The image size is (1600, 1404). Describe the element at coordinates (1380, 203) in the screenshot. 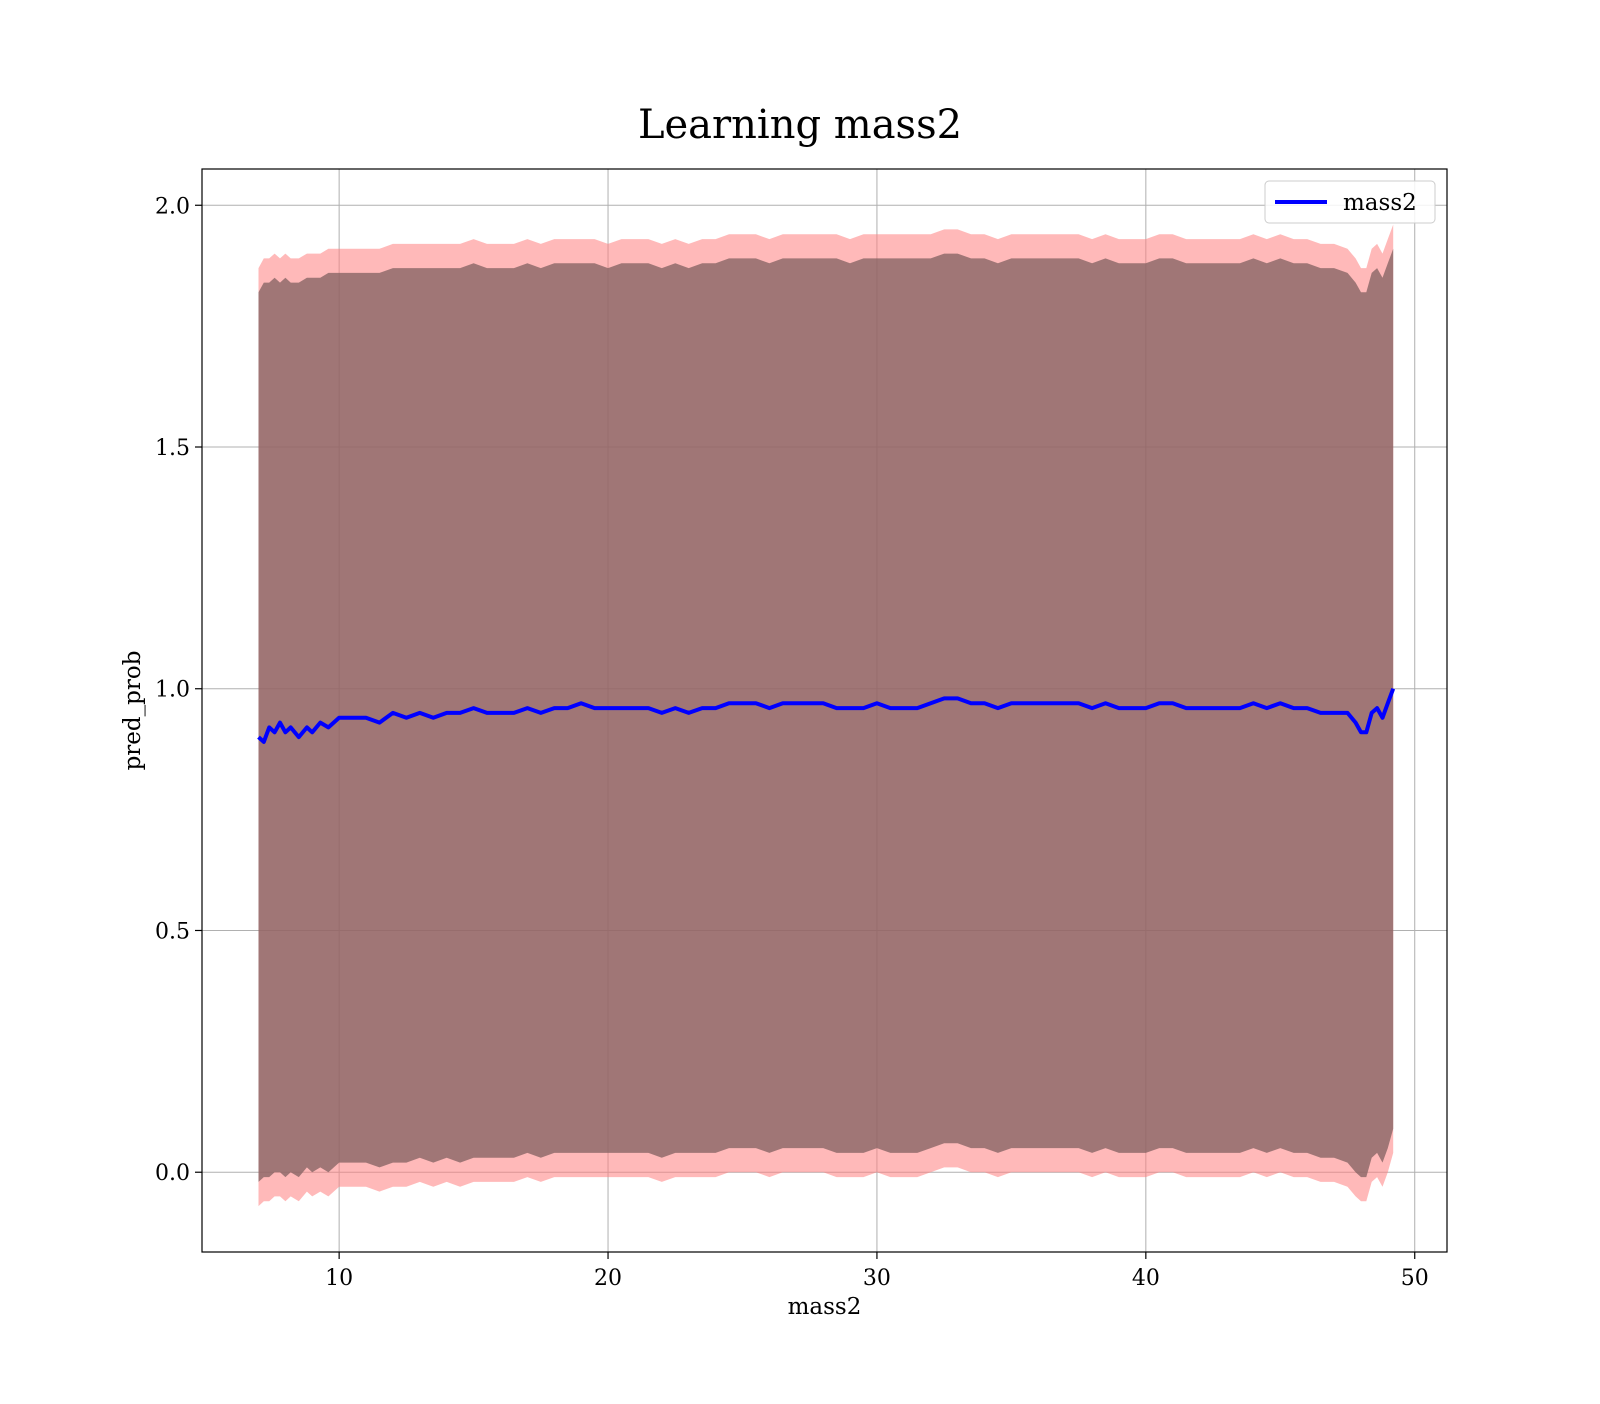

I see `legend-label: mass2` at that location.